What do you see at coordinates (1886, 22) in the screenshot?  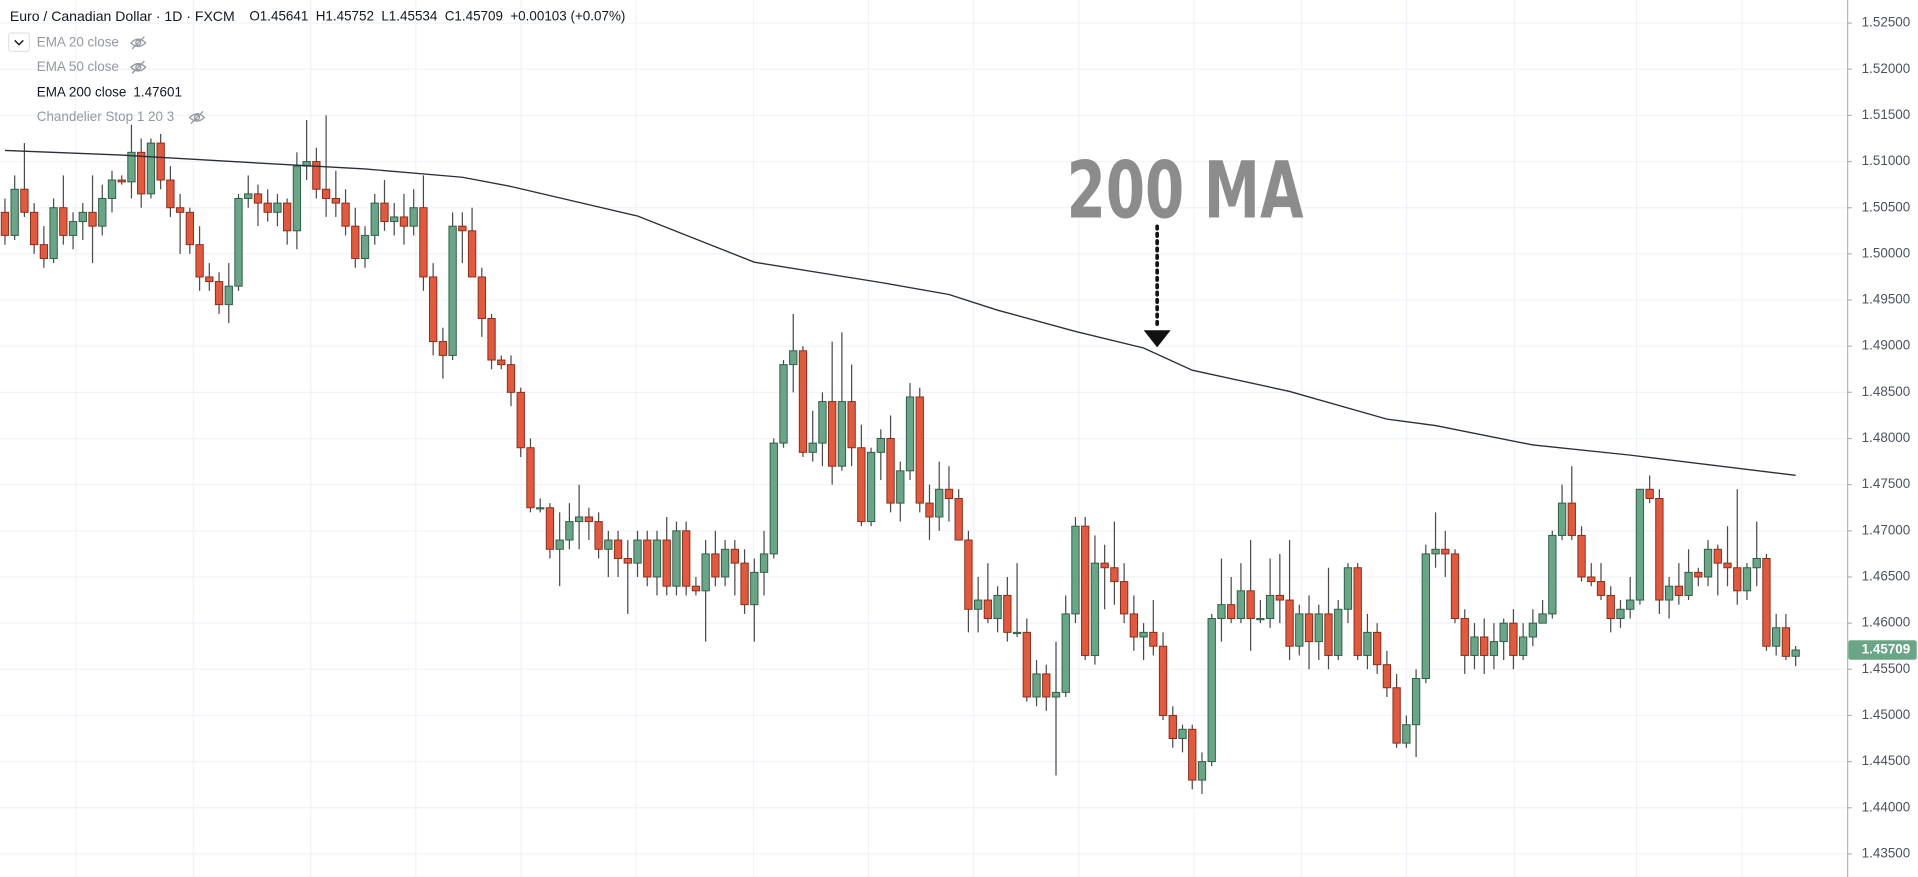 I see `y-tick-label: 1.52500` at bounding box center [1886, 22].